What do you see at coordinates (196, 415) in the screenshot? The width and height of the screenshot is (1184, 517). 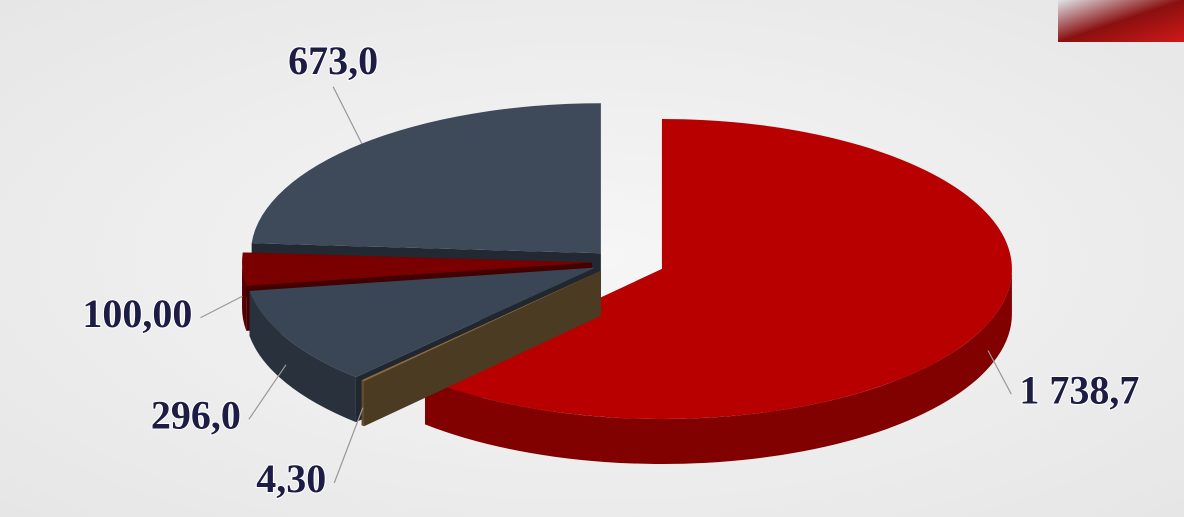 I see `data-label: 296,0` at bounding box center [196, 415].